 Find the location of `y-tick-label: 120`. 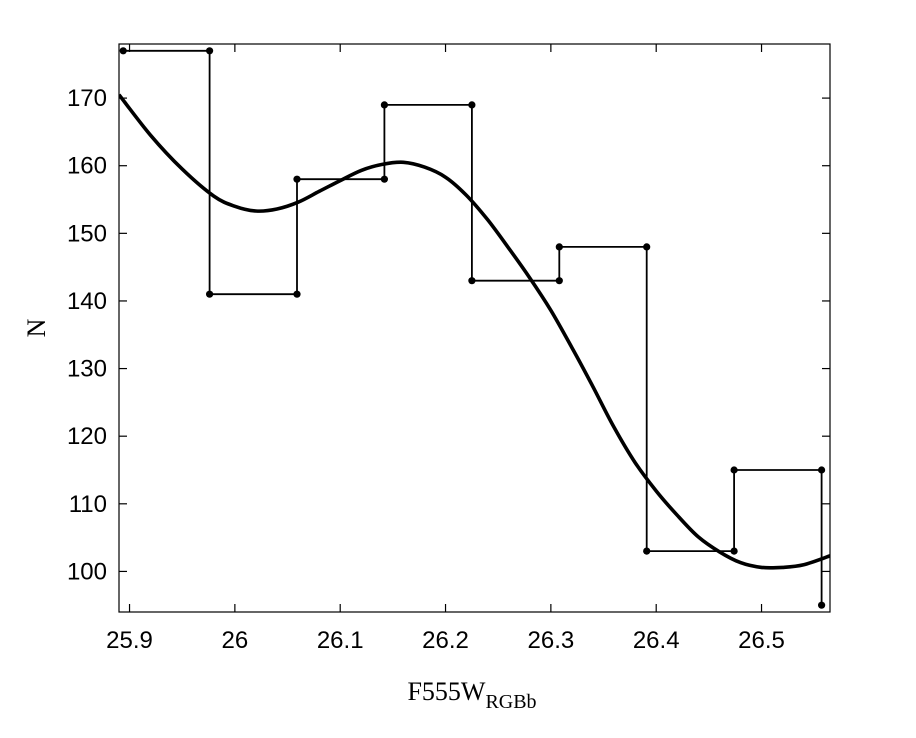

y-tick-label: 120 is located at coordinates (87, 436).